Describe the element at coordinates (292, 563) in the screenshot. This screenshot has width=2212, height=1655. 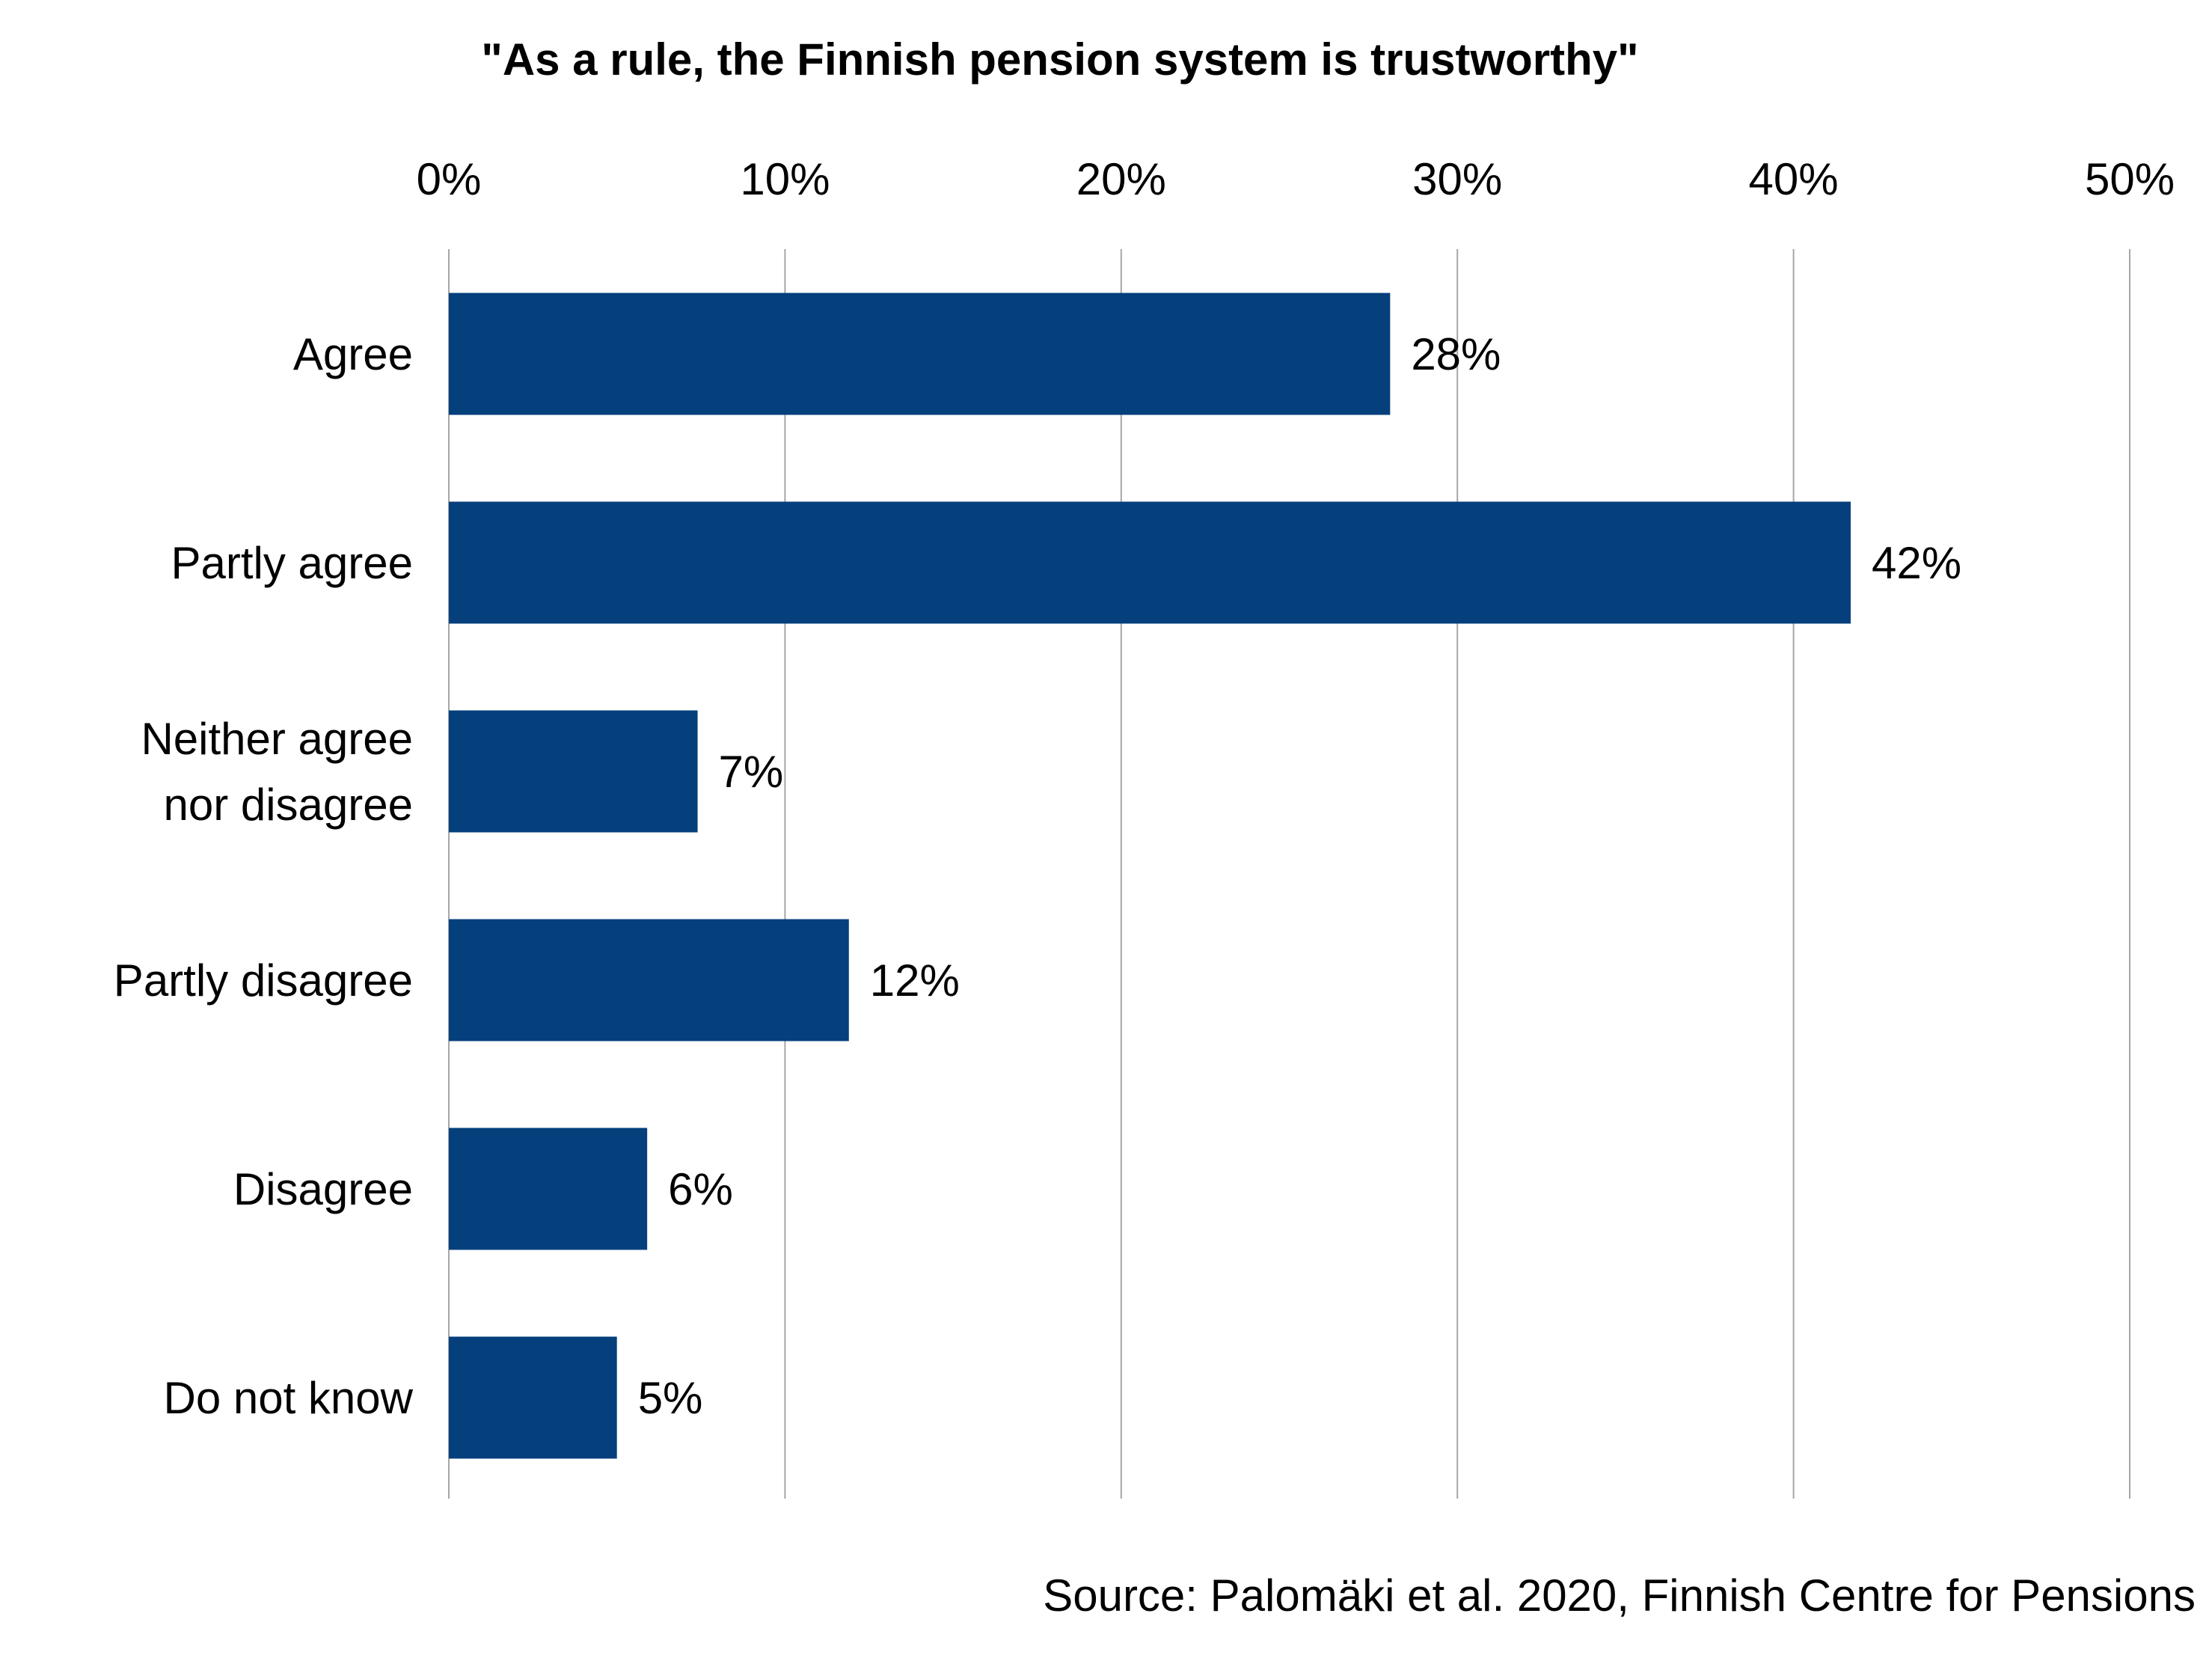
I see `category-label-2: Partly agree` at that location.